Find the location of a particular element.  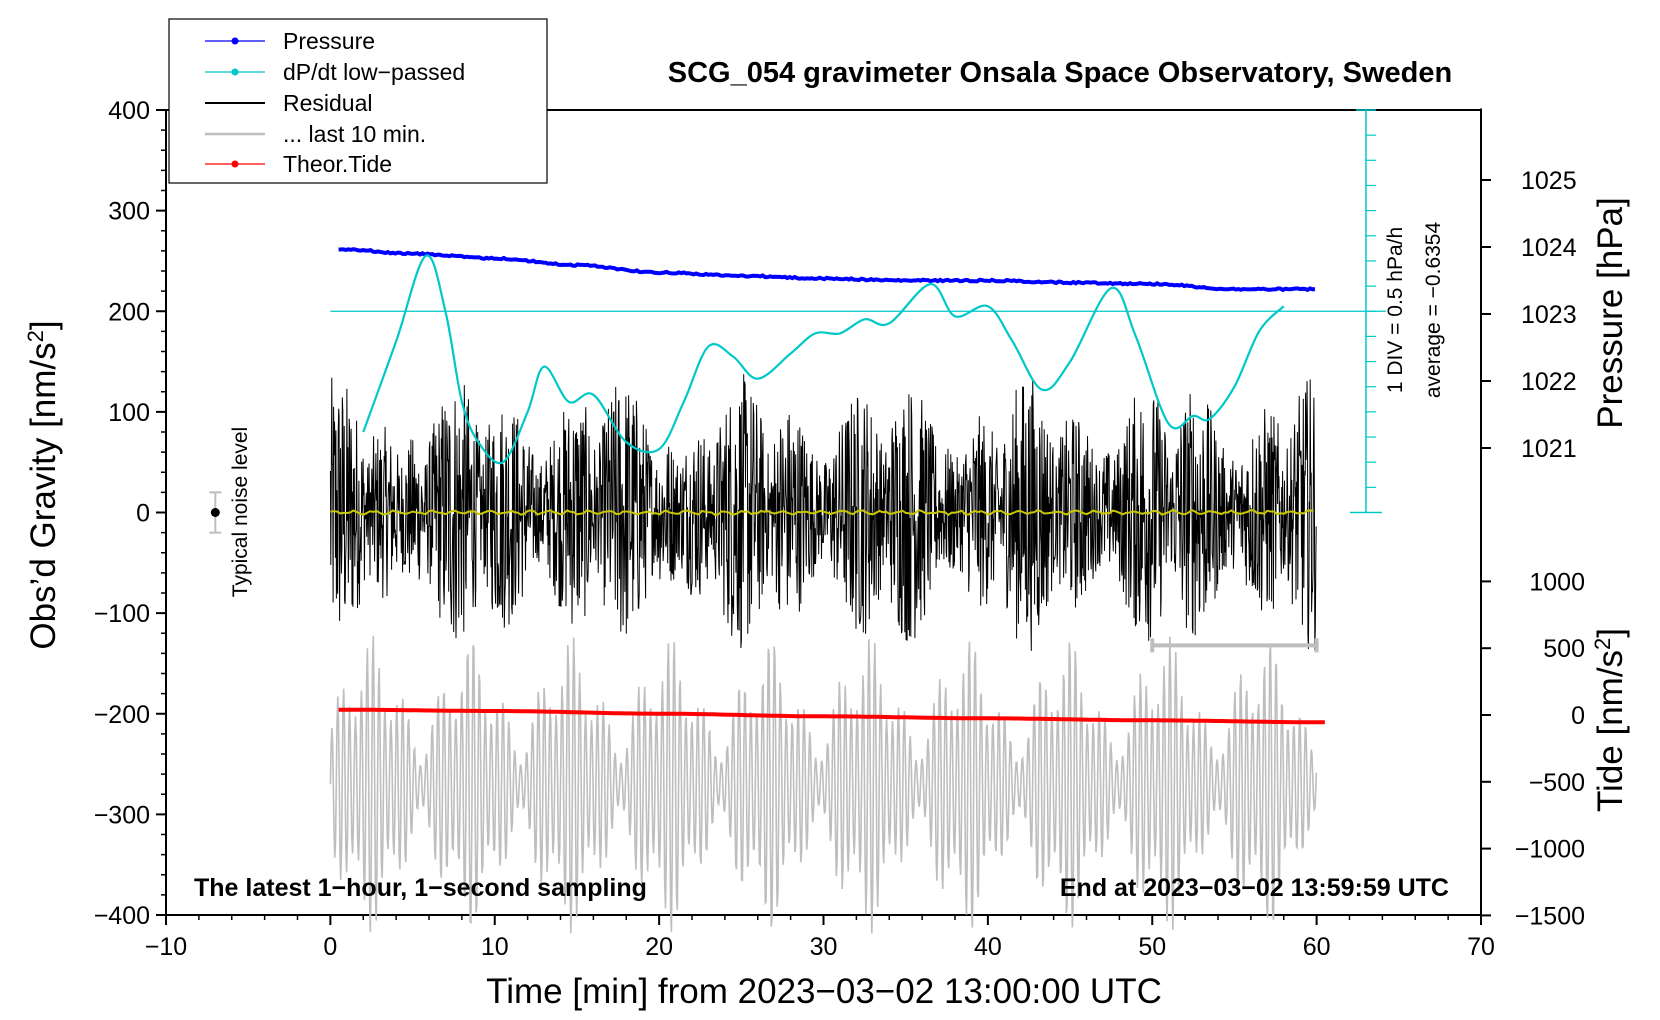

y-tick-label: 0 is located at coordinates (143, 514).